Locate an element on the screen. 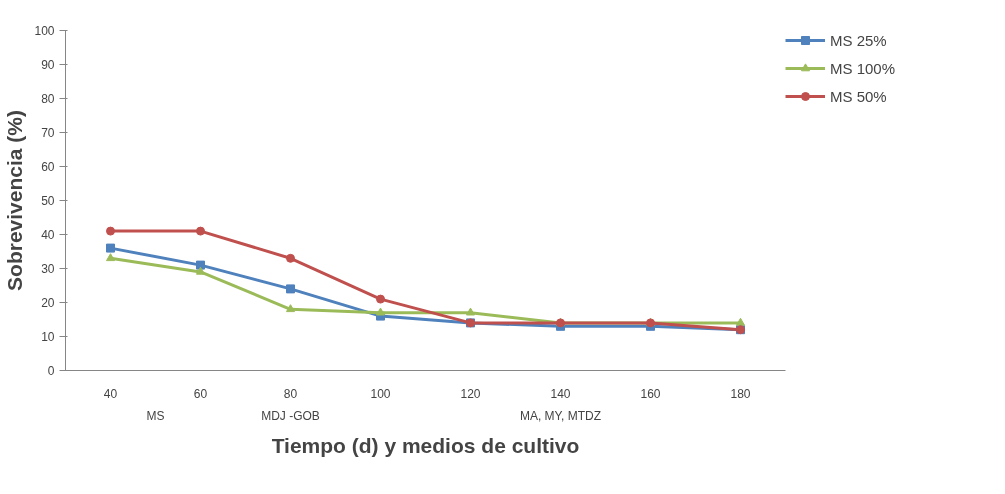  y-tick-label: 100 is located at coordinates (44, 31).